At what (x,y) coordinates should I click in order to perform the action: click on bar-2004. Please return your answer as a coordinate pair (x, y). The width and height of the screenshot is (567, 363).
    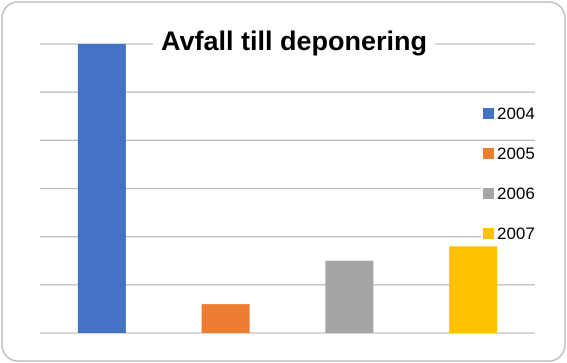
    Looking at the image, I should click on (101, 188).